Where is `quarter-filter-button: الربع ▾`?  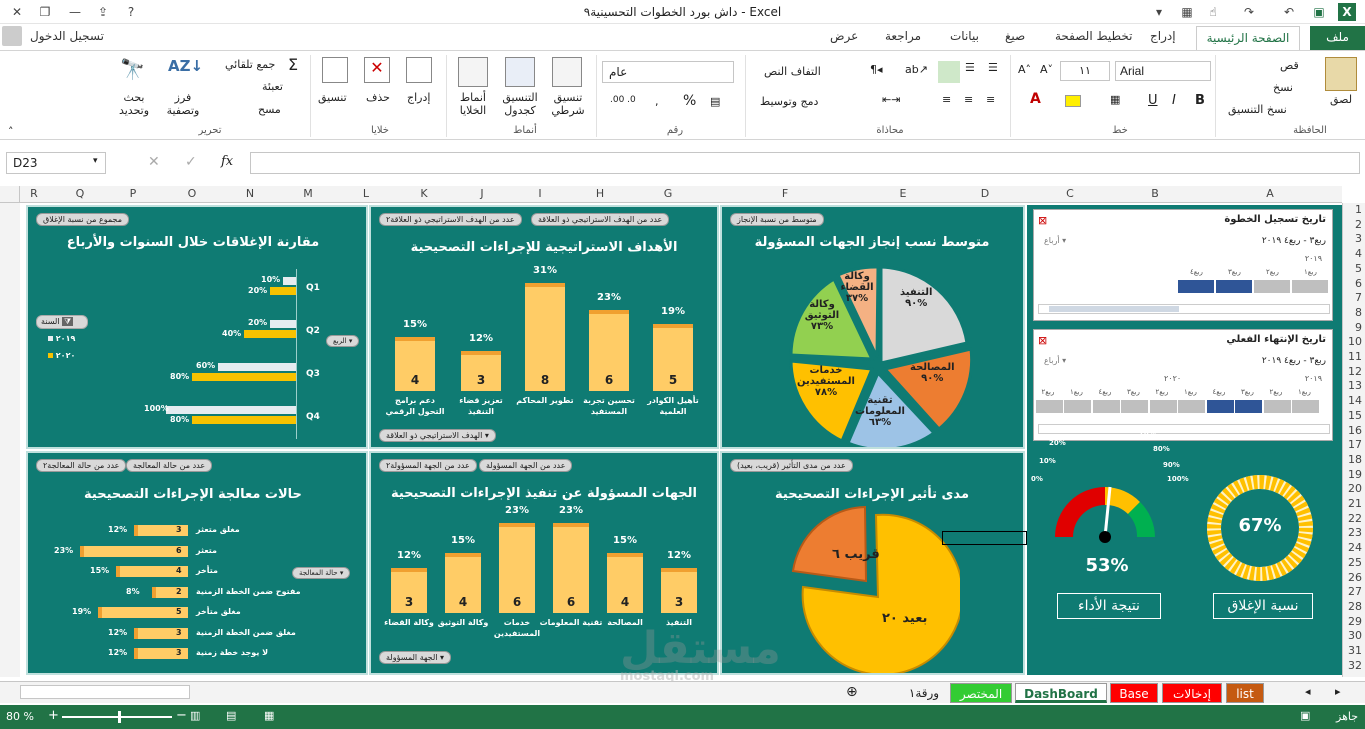 quarter-filter-button: الربع ▾ is located at coordinates (343, 341).